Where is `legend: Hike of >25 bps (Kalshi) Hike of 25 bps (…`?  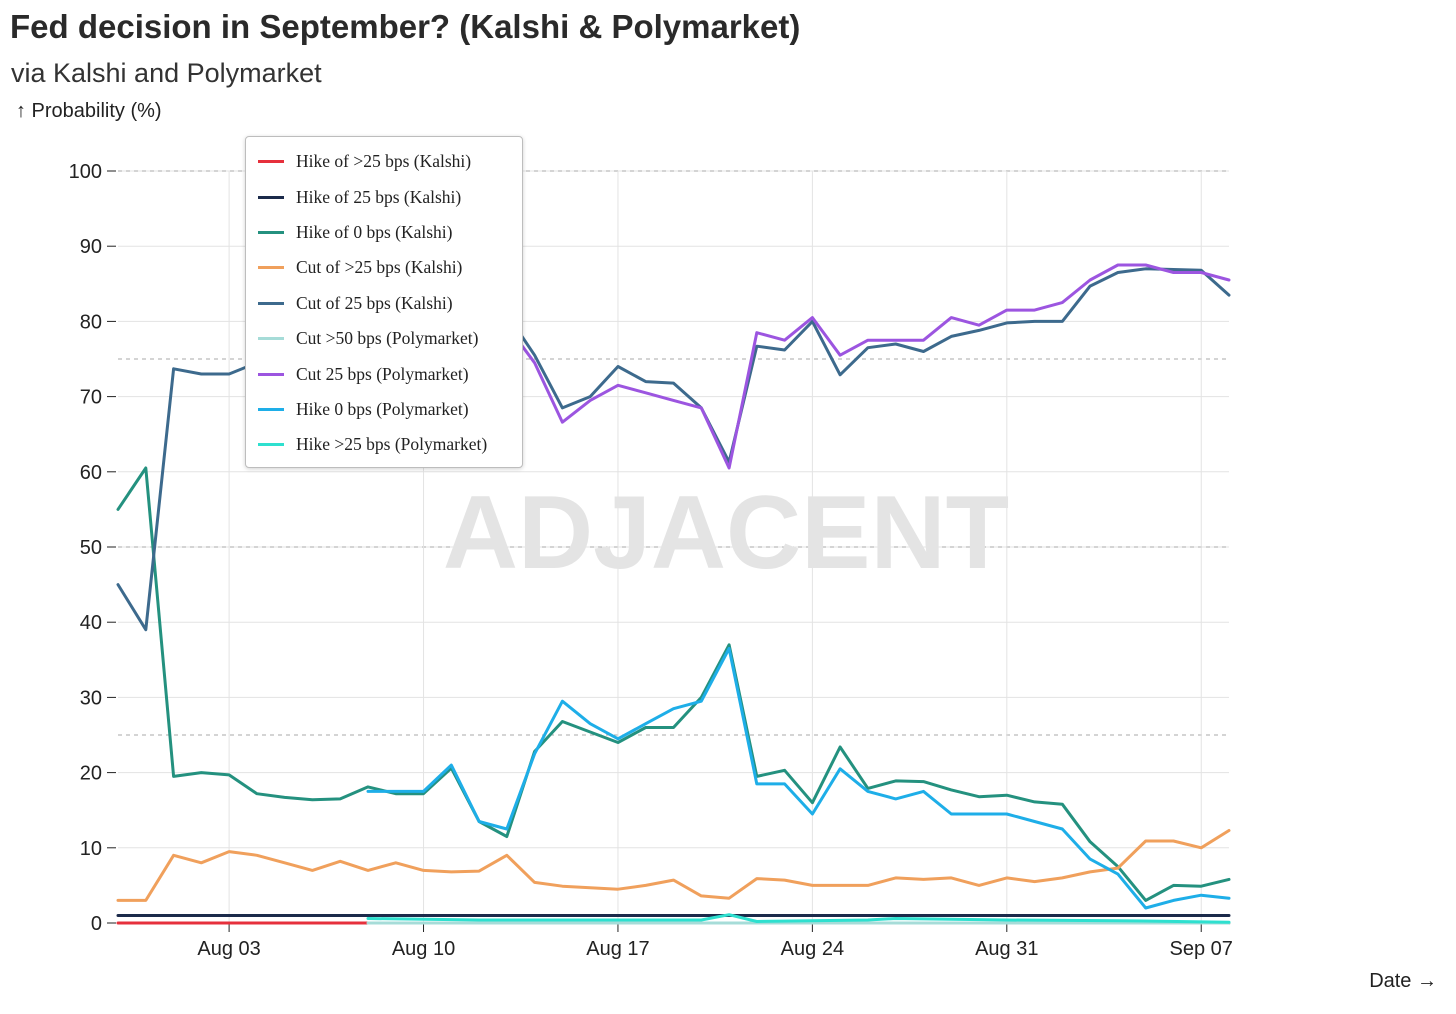
legend: Hike of >25 bps (Kalshi) Hike of 25 bps (… is located at coordinates (384, 302).